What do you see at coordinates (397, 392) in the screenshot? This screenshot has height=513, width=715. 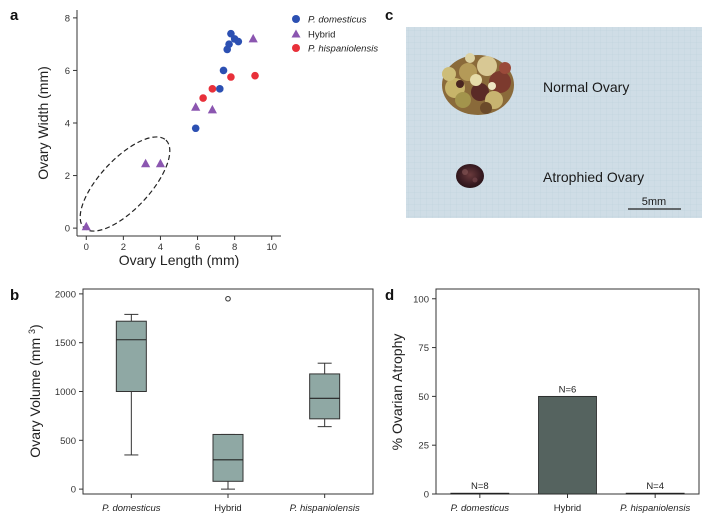 I see `bar-y-label: % Ovarian Atrophy` at bounding box center [397, 392].